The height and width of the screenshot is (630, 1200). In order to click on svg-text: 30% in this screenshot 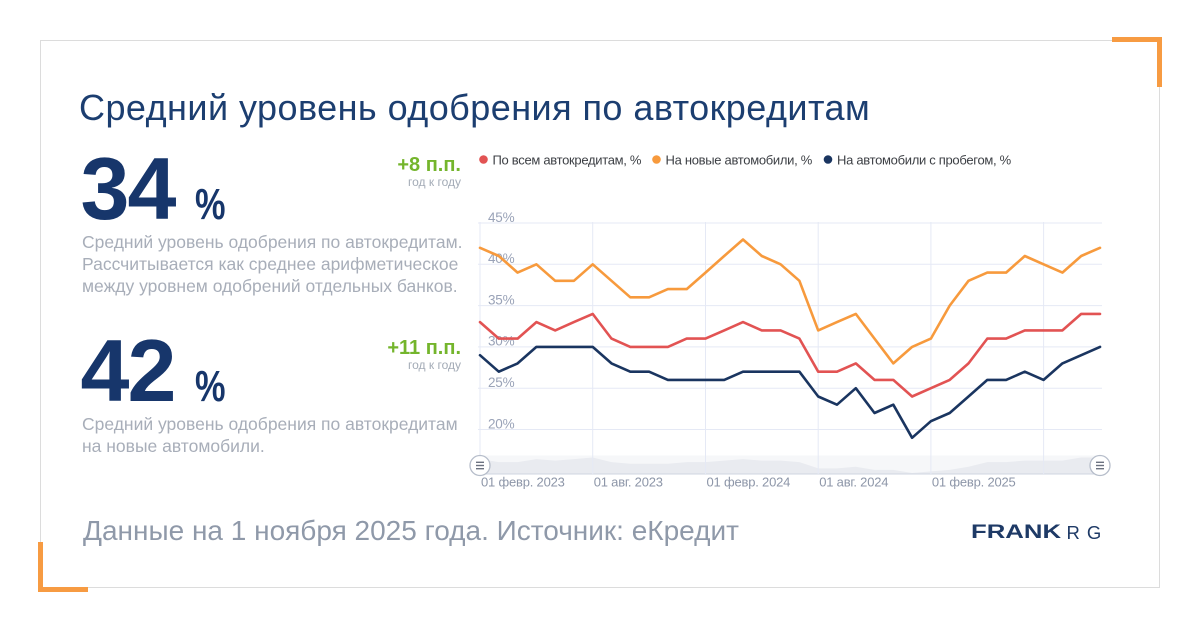, I will do `click(501, 341)`.